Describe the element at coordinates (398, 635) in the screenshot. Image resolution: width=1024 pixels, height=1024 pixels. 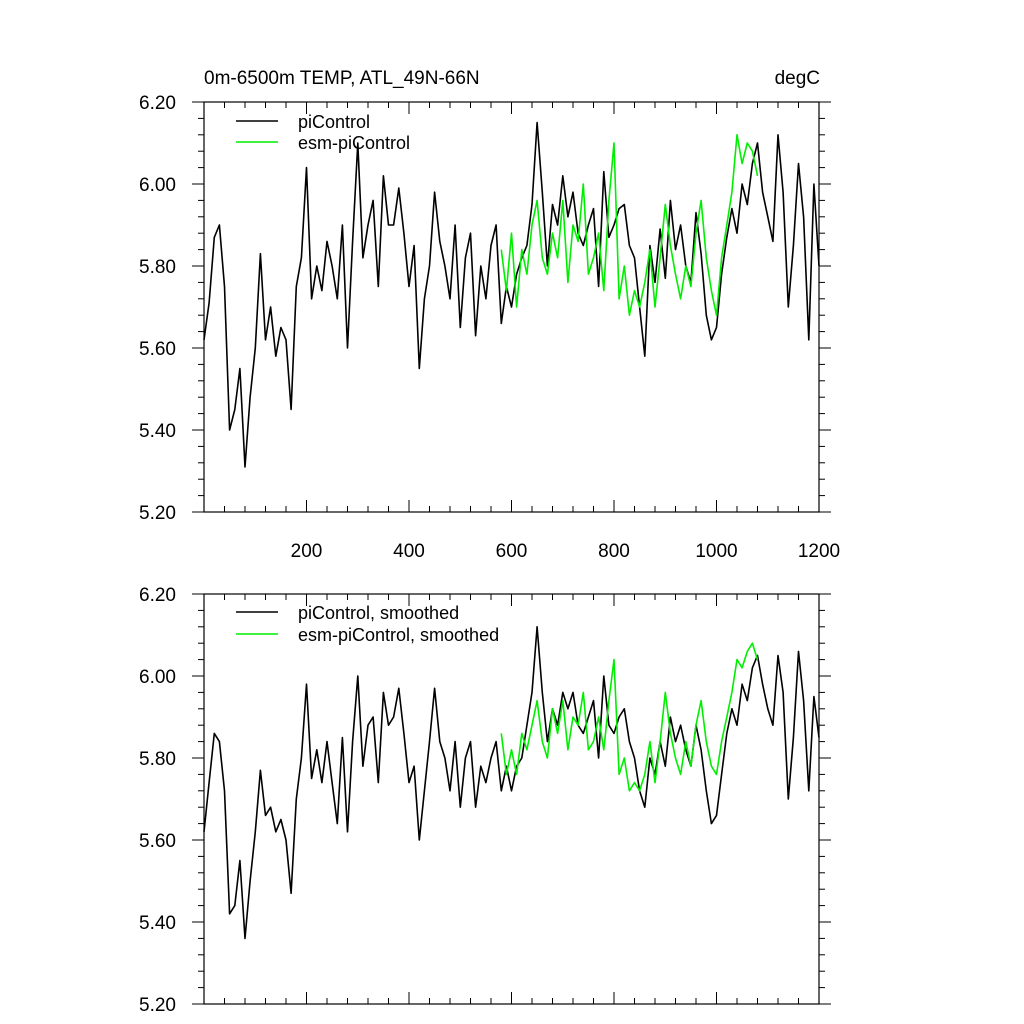
I see `legend-label-esm-picontrol-smoothed: esm-piControl, smoothed` at that location.